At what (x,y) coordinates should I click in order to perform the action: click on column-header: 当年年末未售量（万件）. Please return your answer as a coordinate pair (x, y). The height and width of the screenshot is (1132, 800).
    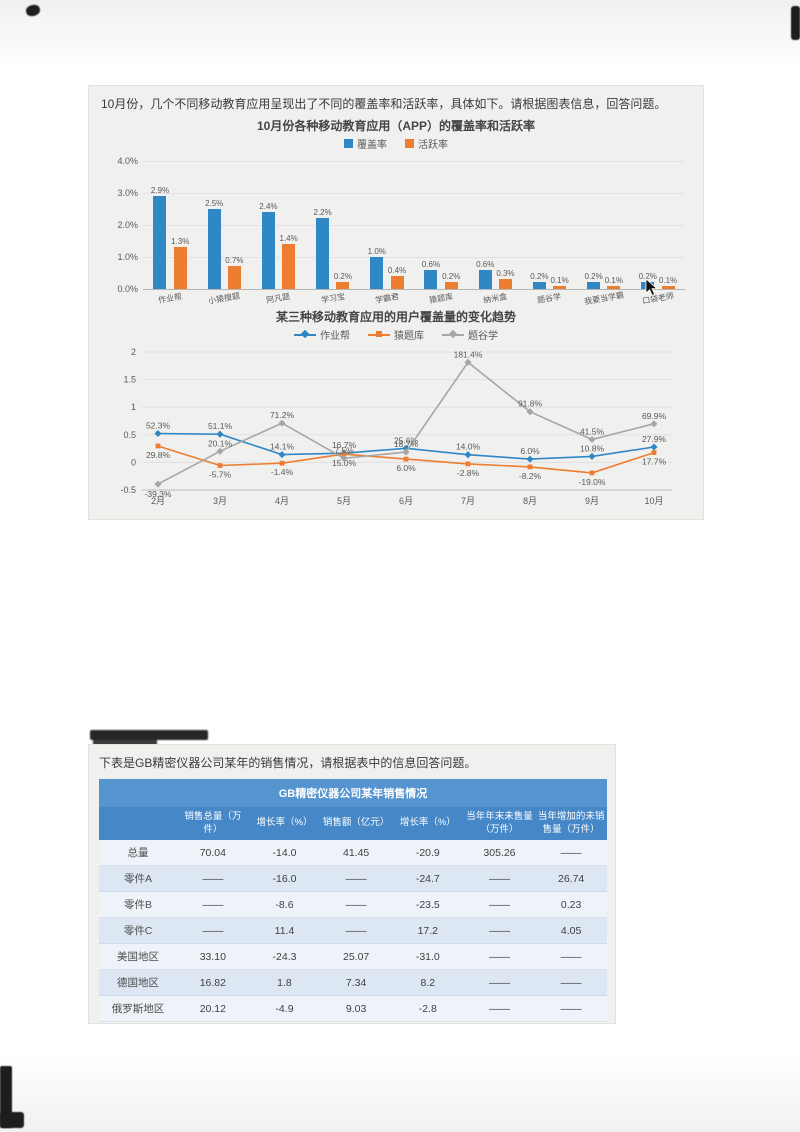
    Looking at the image, I should click on (499, 823).